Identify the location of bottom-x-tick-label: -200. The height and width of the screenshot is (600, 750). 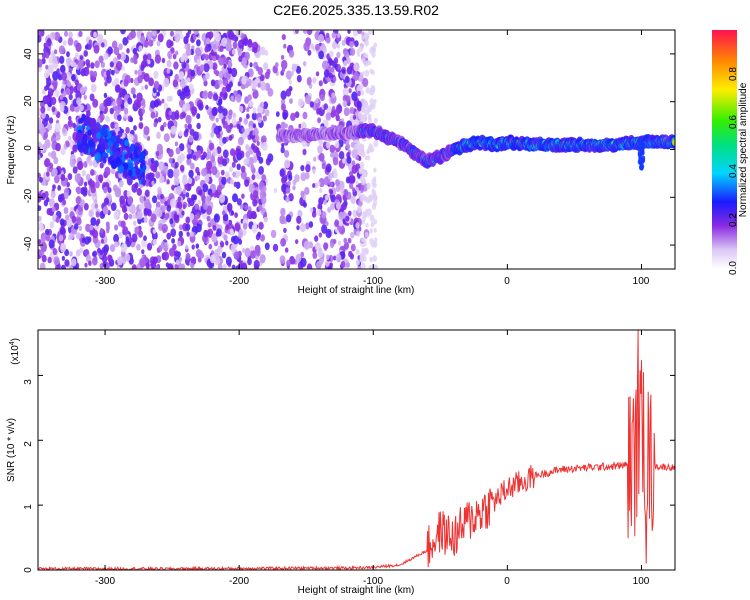
(239, 581).